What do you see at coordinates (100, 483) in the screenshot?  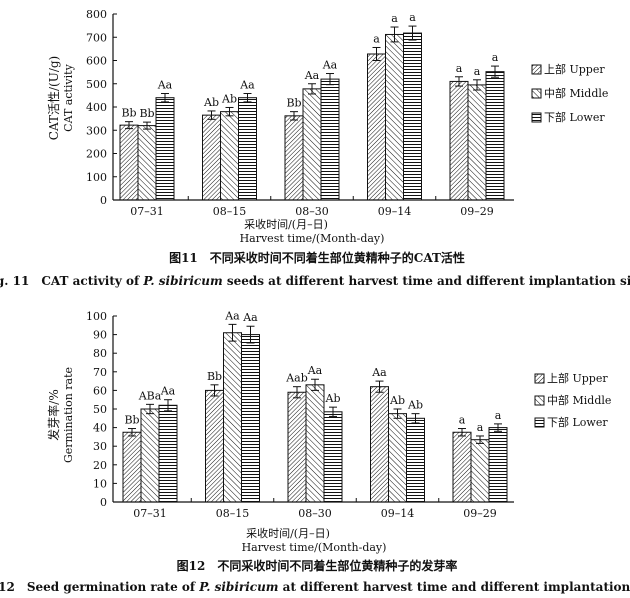 I see `y-tick-label: 10` at bounding box center [100, 483].